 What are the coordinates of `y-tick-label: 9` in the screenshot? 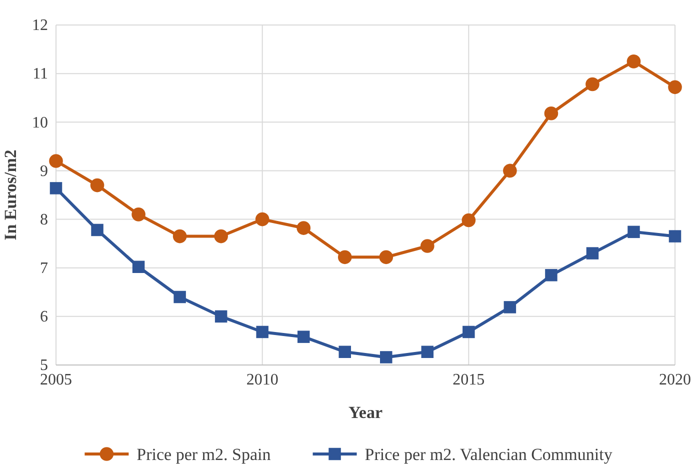 It's located at (44, 171).